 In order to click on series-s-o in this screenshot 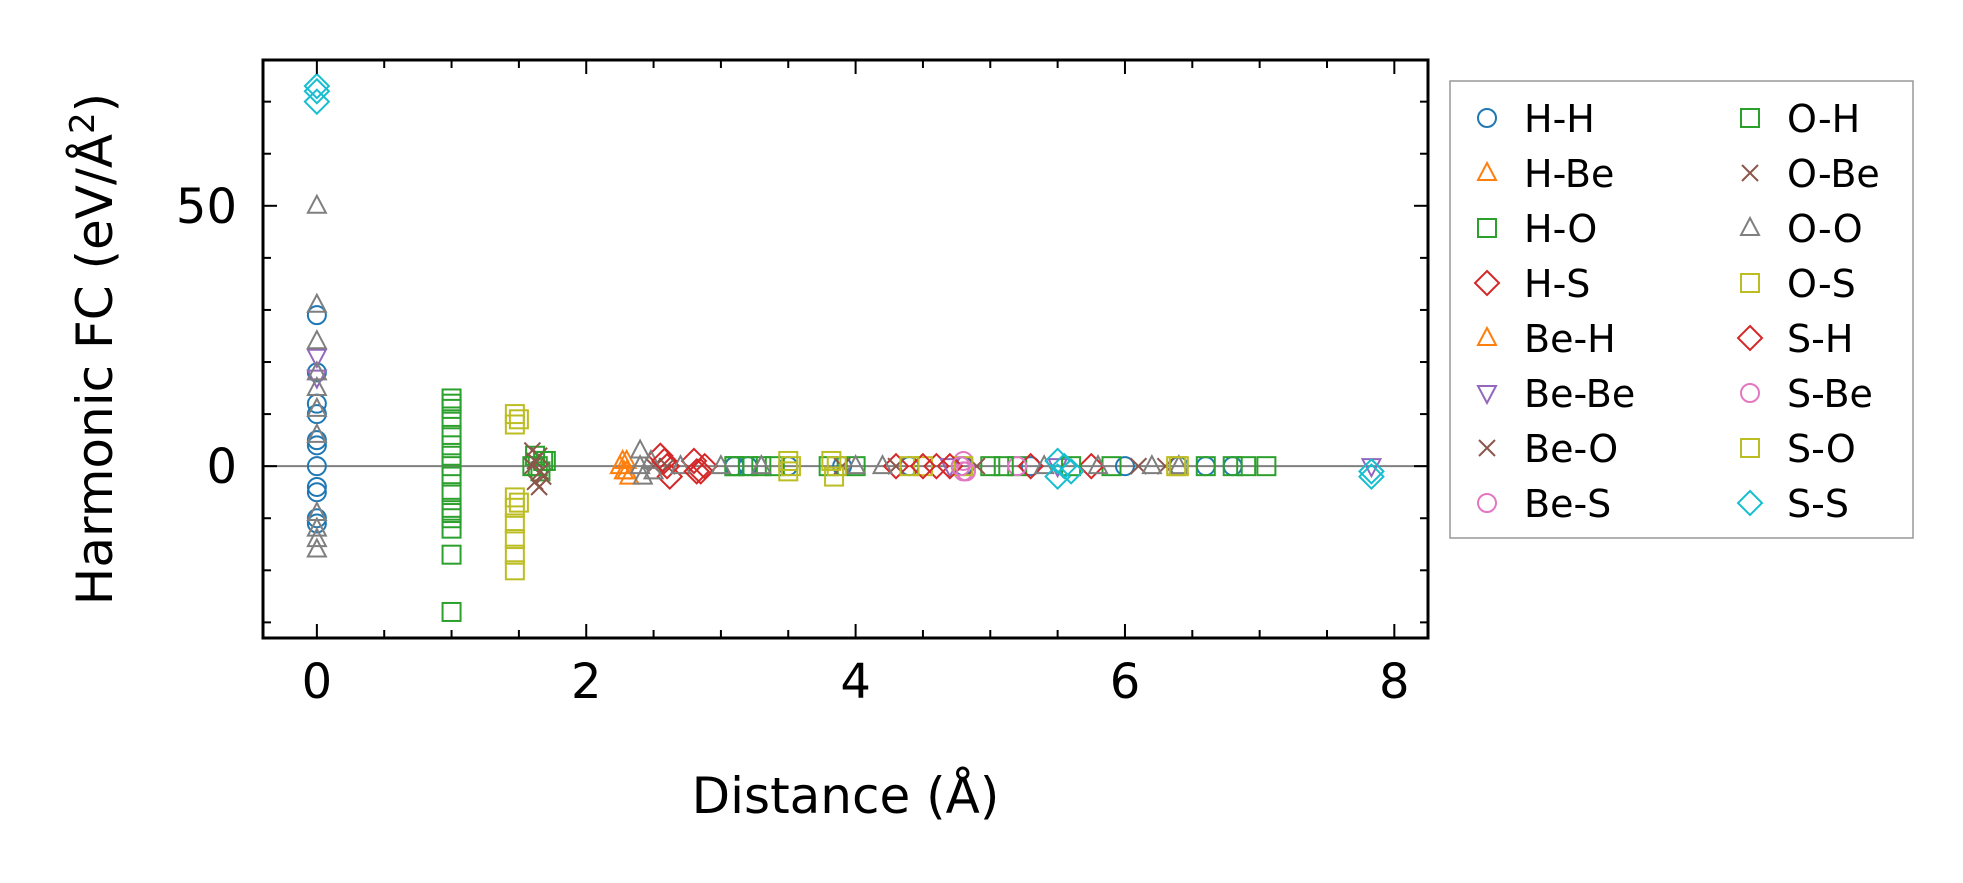, I will do `click(847, 461)`.